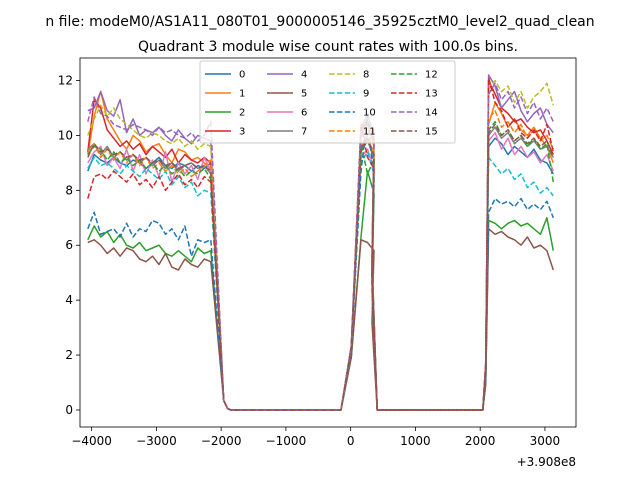  I want to click on legend-label-8: 8, so click(366, 75).